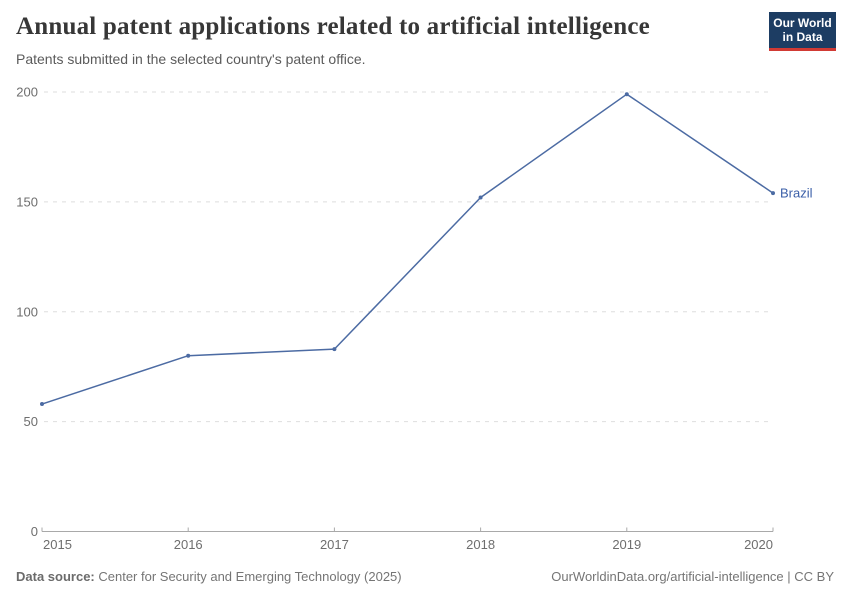  I want to click on x-axis-tick-label: 2020, so click(758, 544).